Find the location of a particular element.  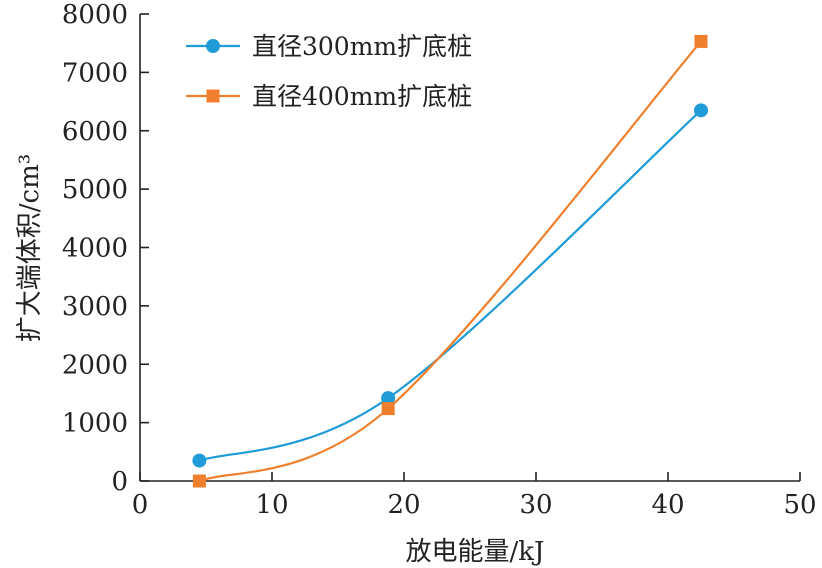

y-tick-label: 6000 is located at coordinates (95, 132).